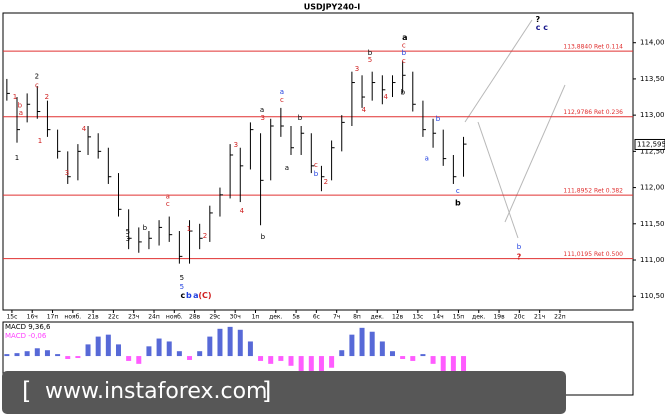 The height and width of the screenshot is (418, 665). Describe the element at coordinates (459, 317) in the screenshot. I see `x-tick-label: 15п` at that location.